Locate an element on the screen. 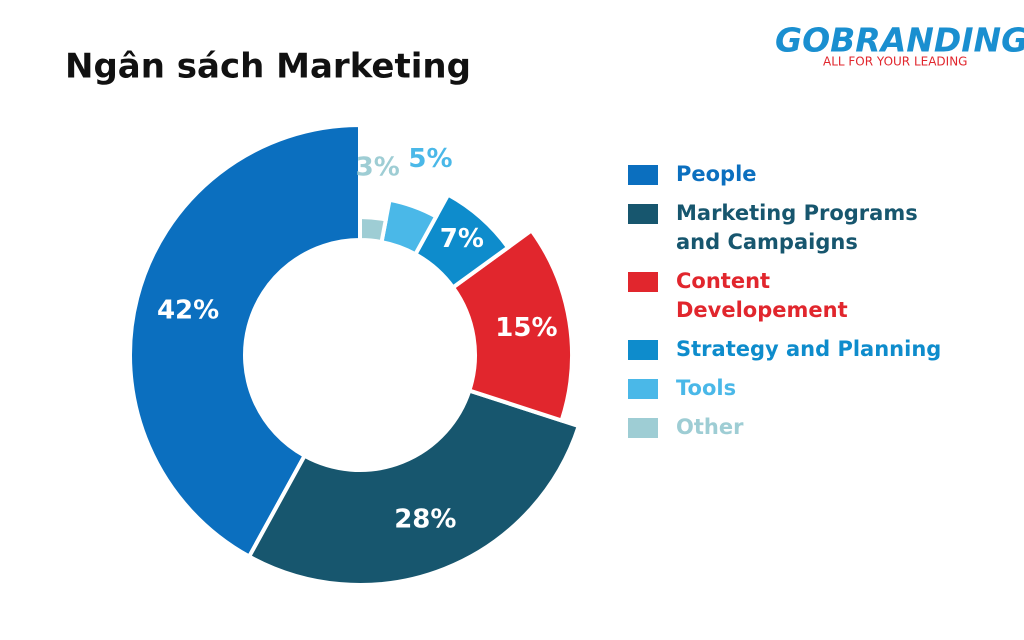 This screenshot has width=1024, height=640. legend-item: Tools is located at coordinates (793, 388).